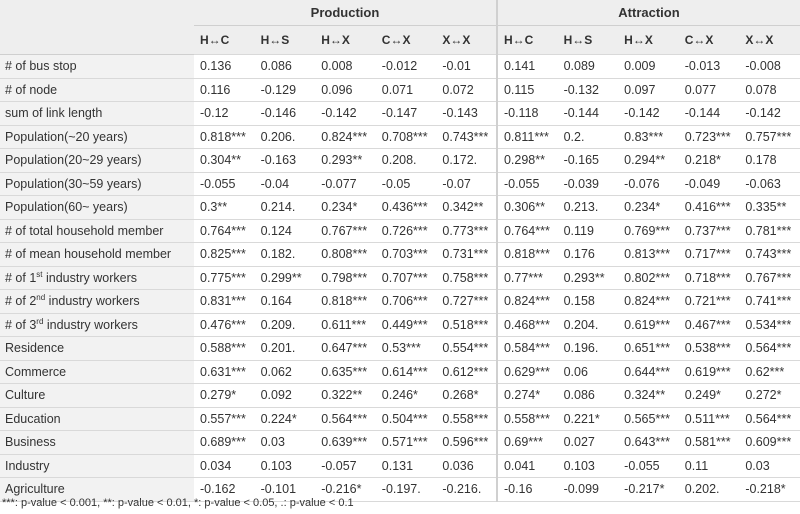 Image resolution: width=800 pixels, height=514 pixels. I want to click on value-cell: -0.216., so click(466, 489).